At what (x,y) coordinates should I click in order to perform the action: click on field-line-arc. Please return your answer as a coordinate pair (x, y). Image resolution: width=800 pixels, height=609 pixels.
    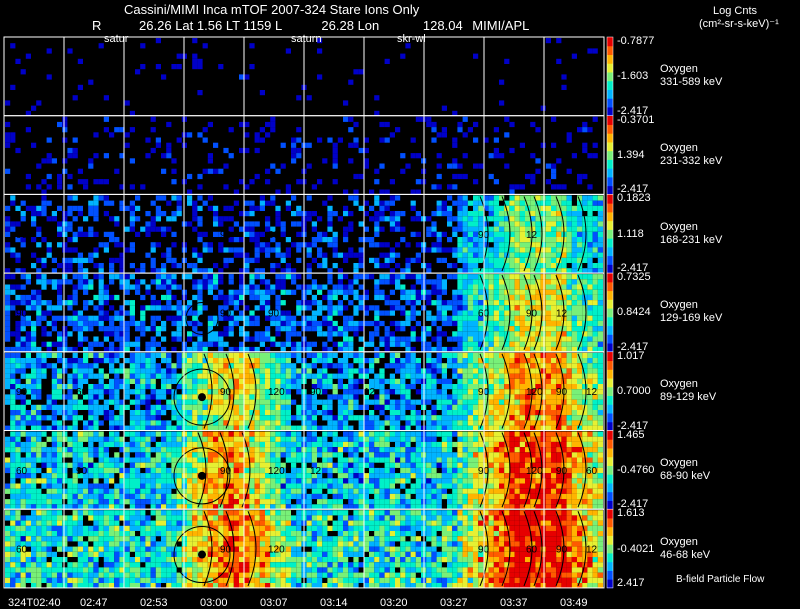
    Looking at the image, I should click on (252, 391).